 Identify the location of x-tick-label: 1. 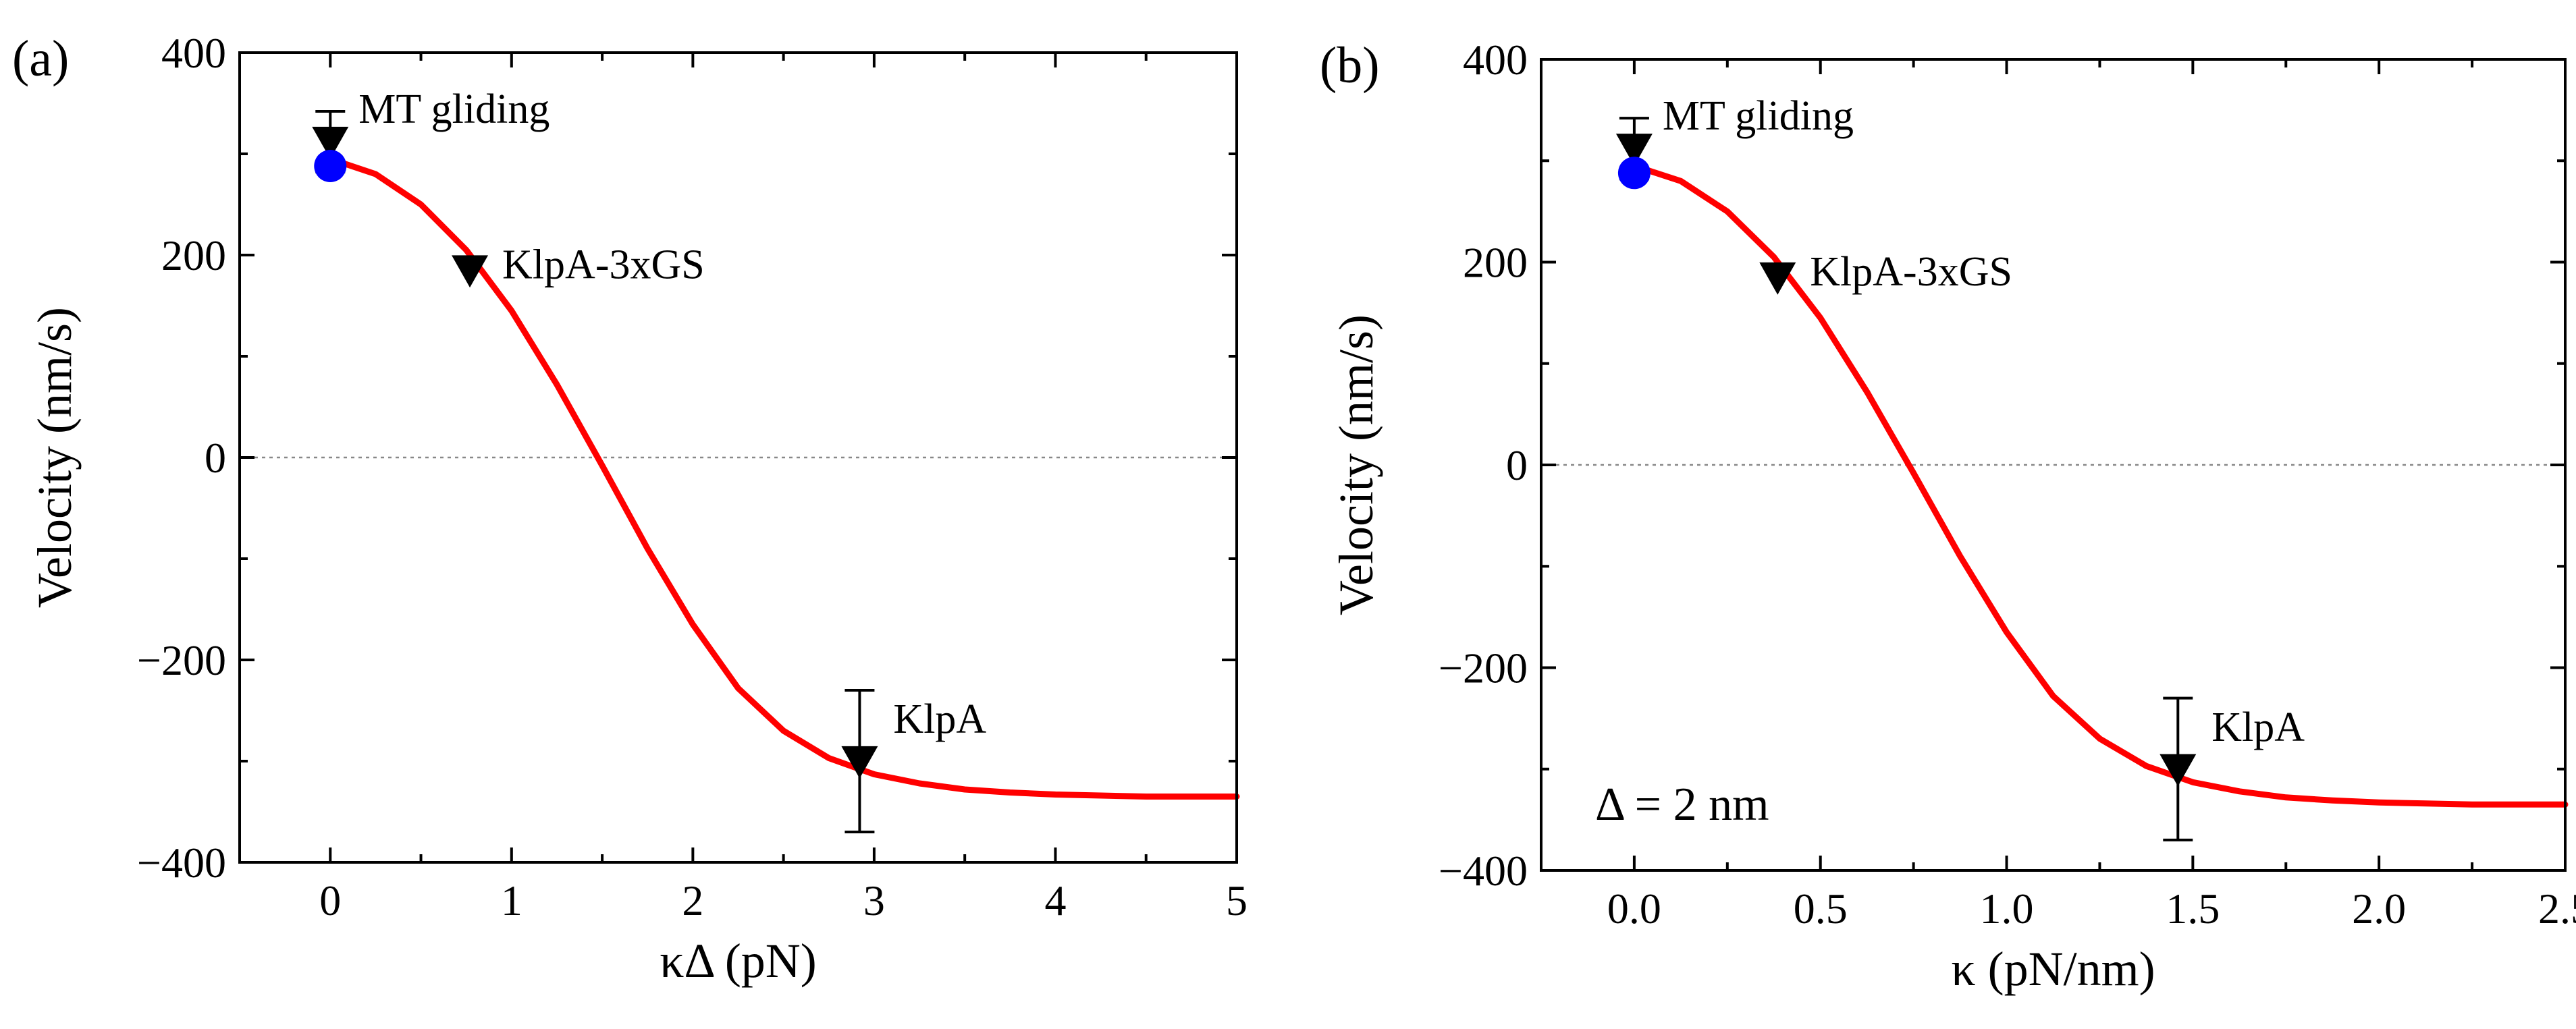
(512, 900).